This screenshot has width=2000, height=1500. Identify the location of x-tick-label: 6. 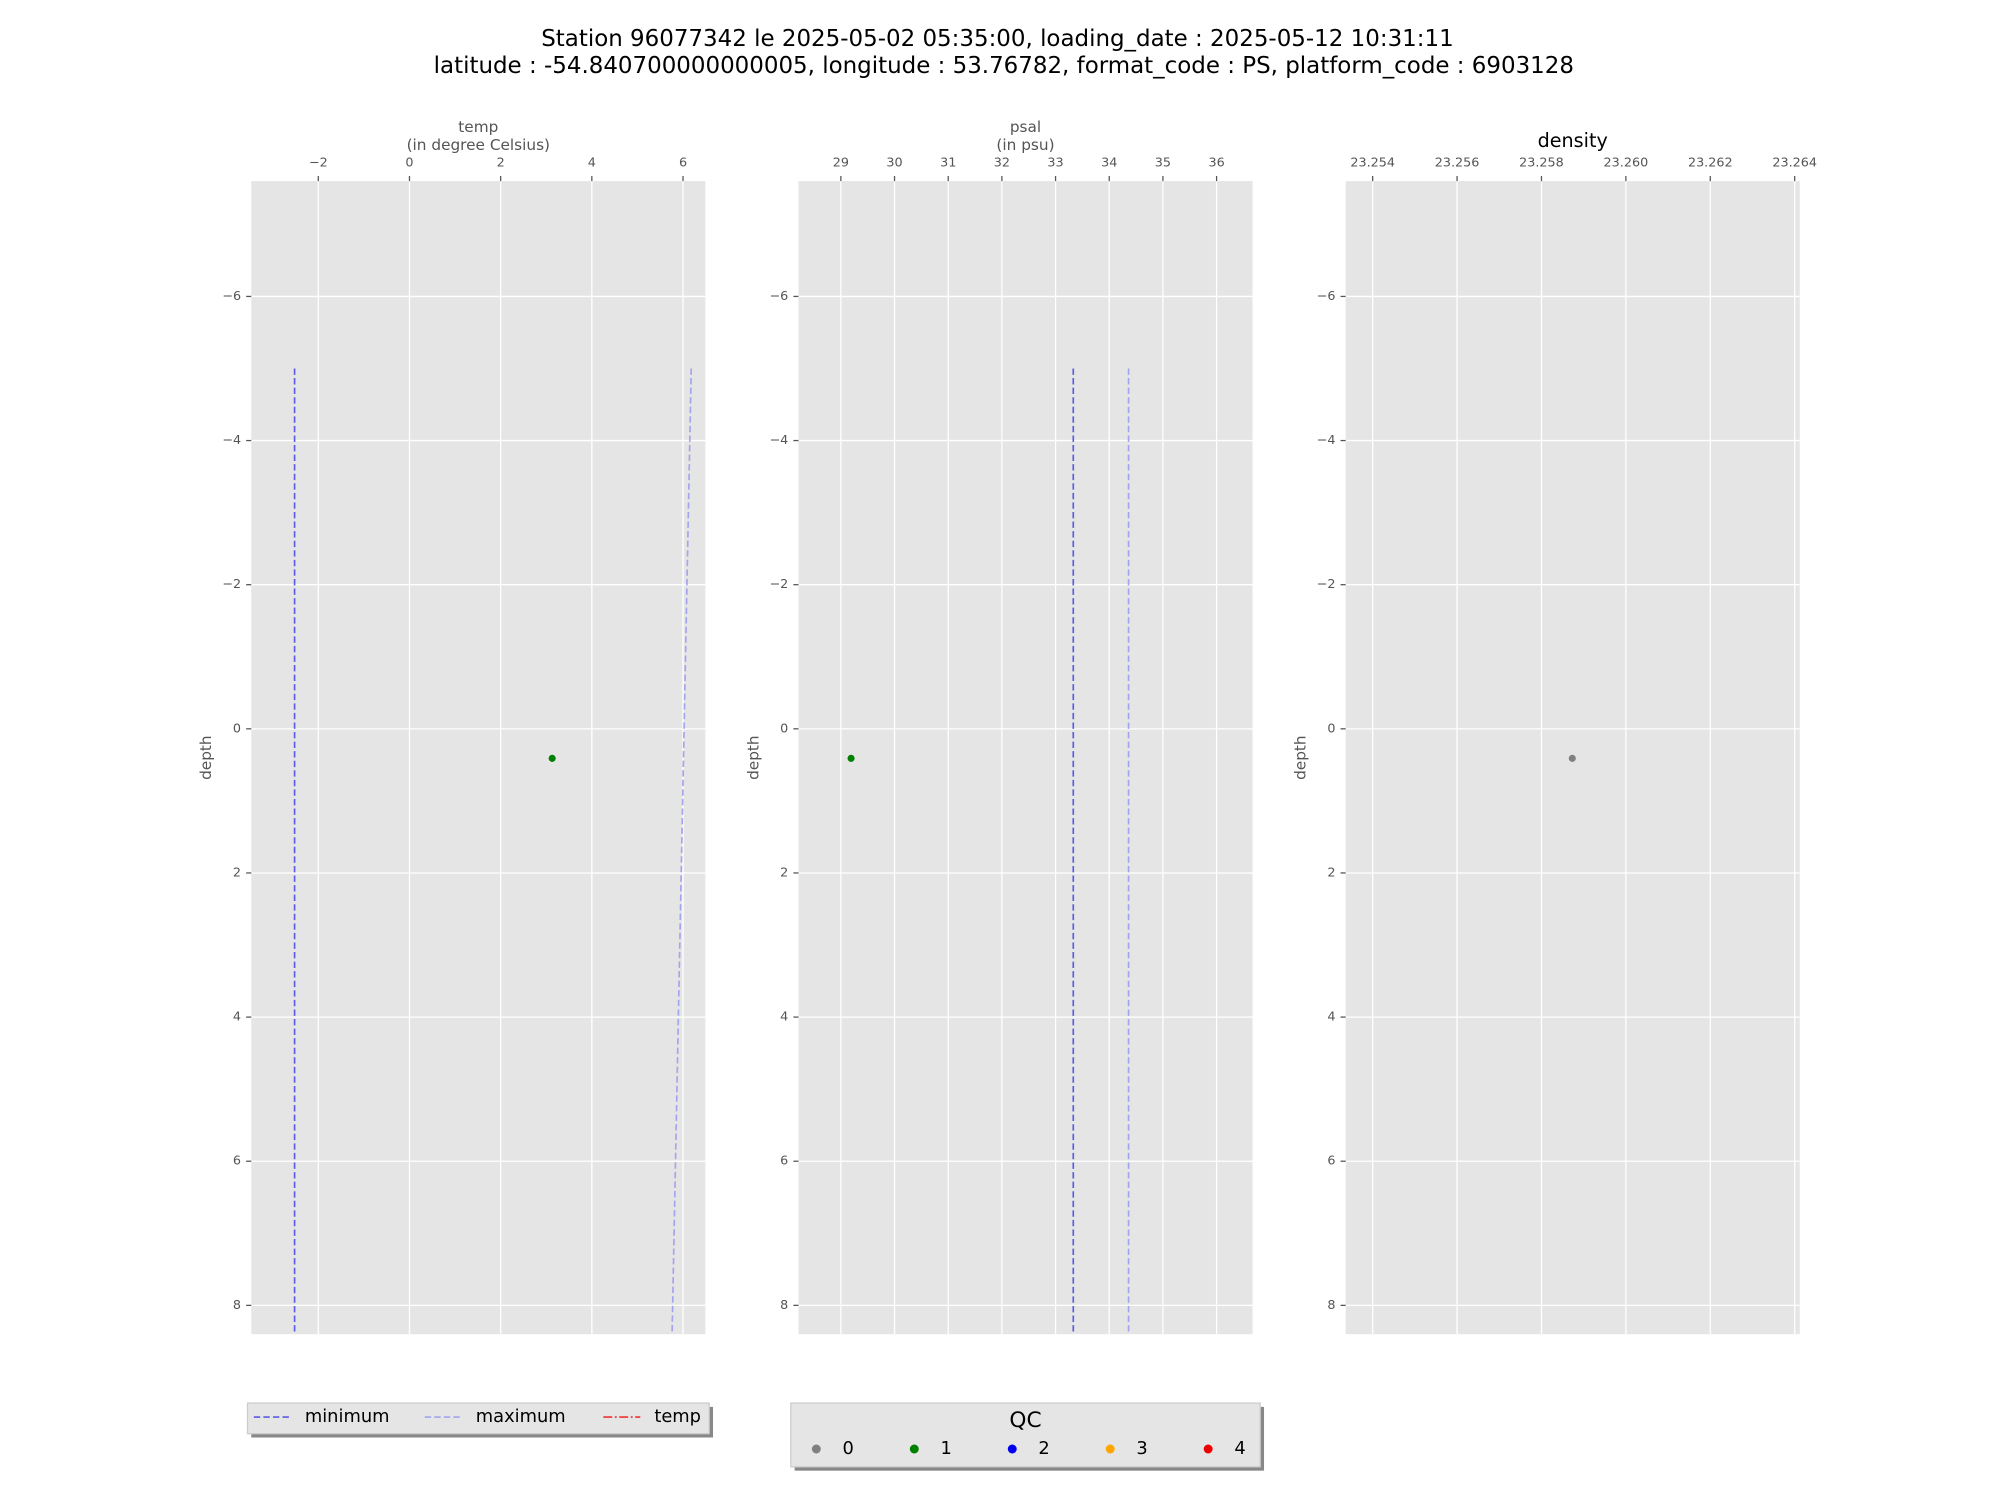
(683, 163).